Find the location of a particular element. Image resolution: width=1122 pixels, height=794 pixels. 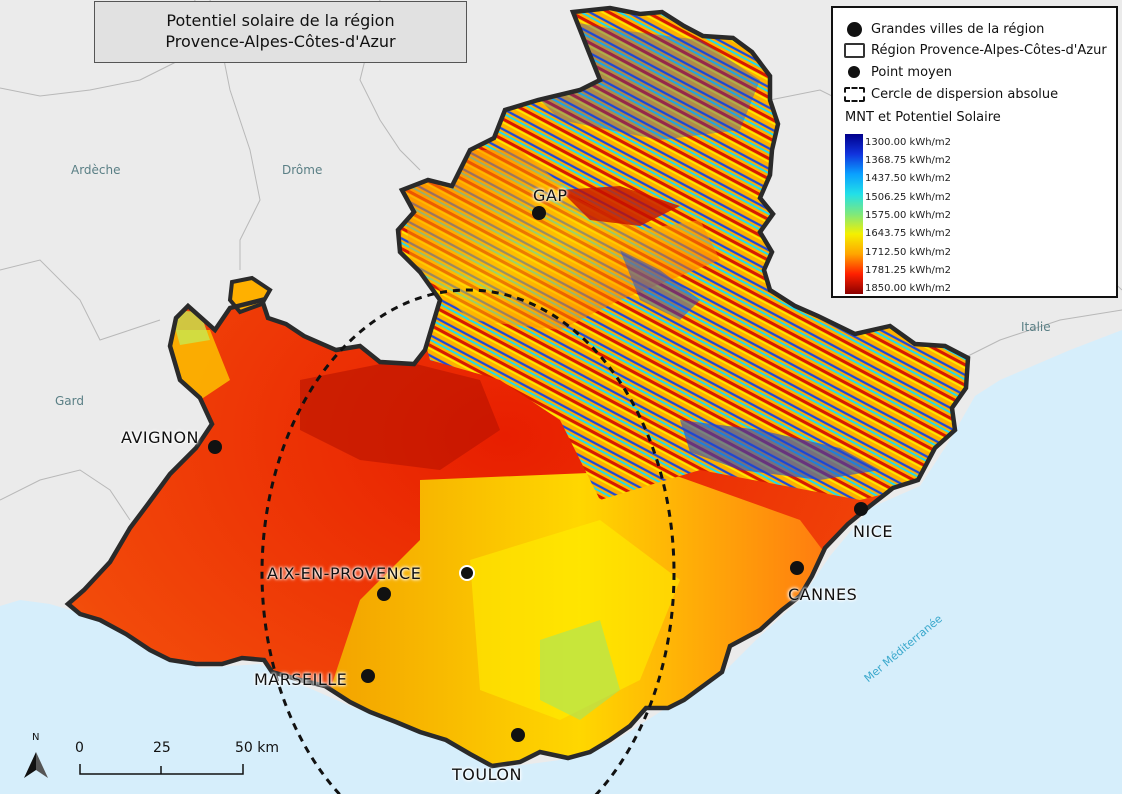

outline-icon is located at coordinates (854, 50).